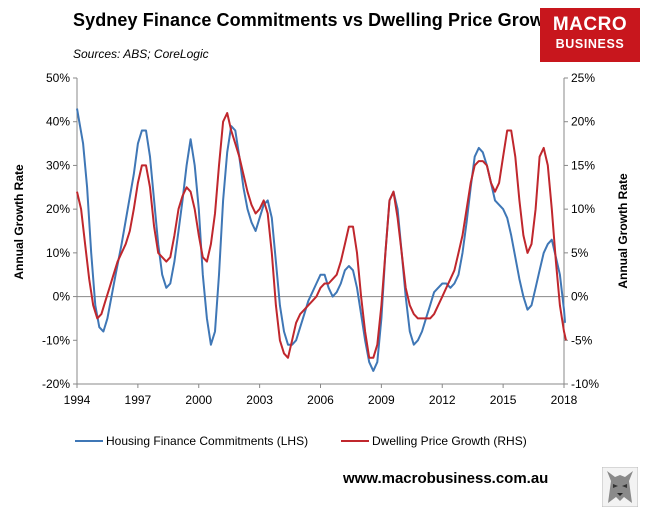 This screenshot has width=648, height=515. I want to click on left-tick-label: 50%, so click(58, 78).